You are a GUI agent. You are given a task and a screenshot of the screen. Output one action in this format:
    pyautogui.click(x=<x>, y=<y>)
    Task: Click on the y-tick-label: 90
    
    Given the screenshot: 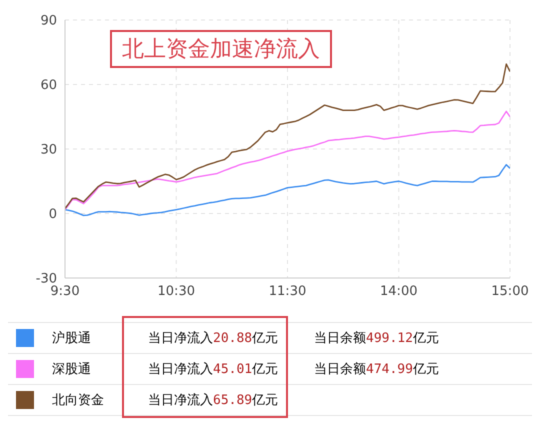 What is the action you would take?
    pyautogui.click(x=48, y=21)
    